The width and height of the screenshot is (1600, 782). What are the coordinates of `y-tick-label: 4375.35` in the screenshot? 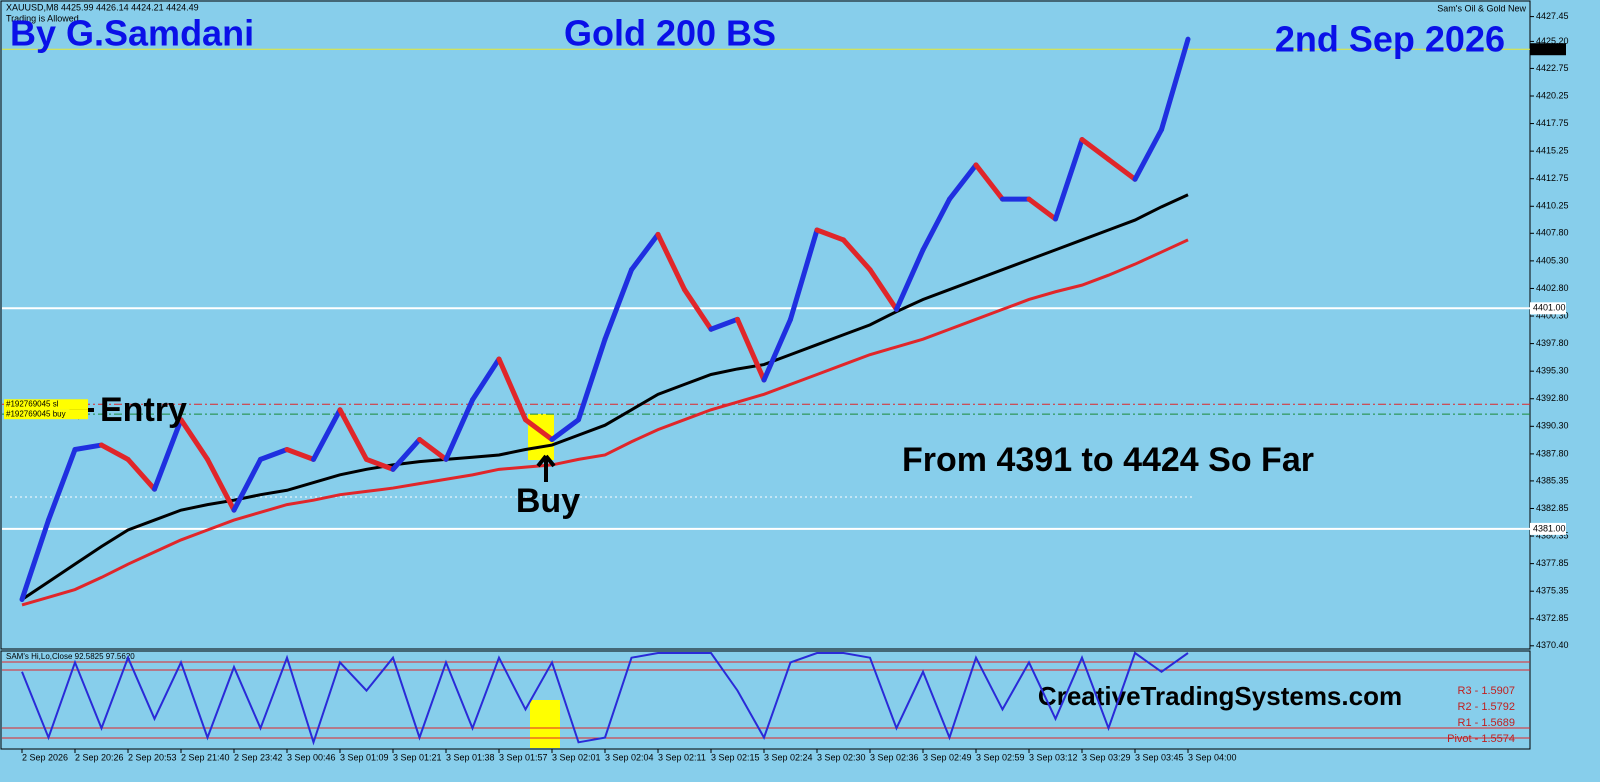 It's located at (1552, 591).